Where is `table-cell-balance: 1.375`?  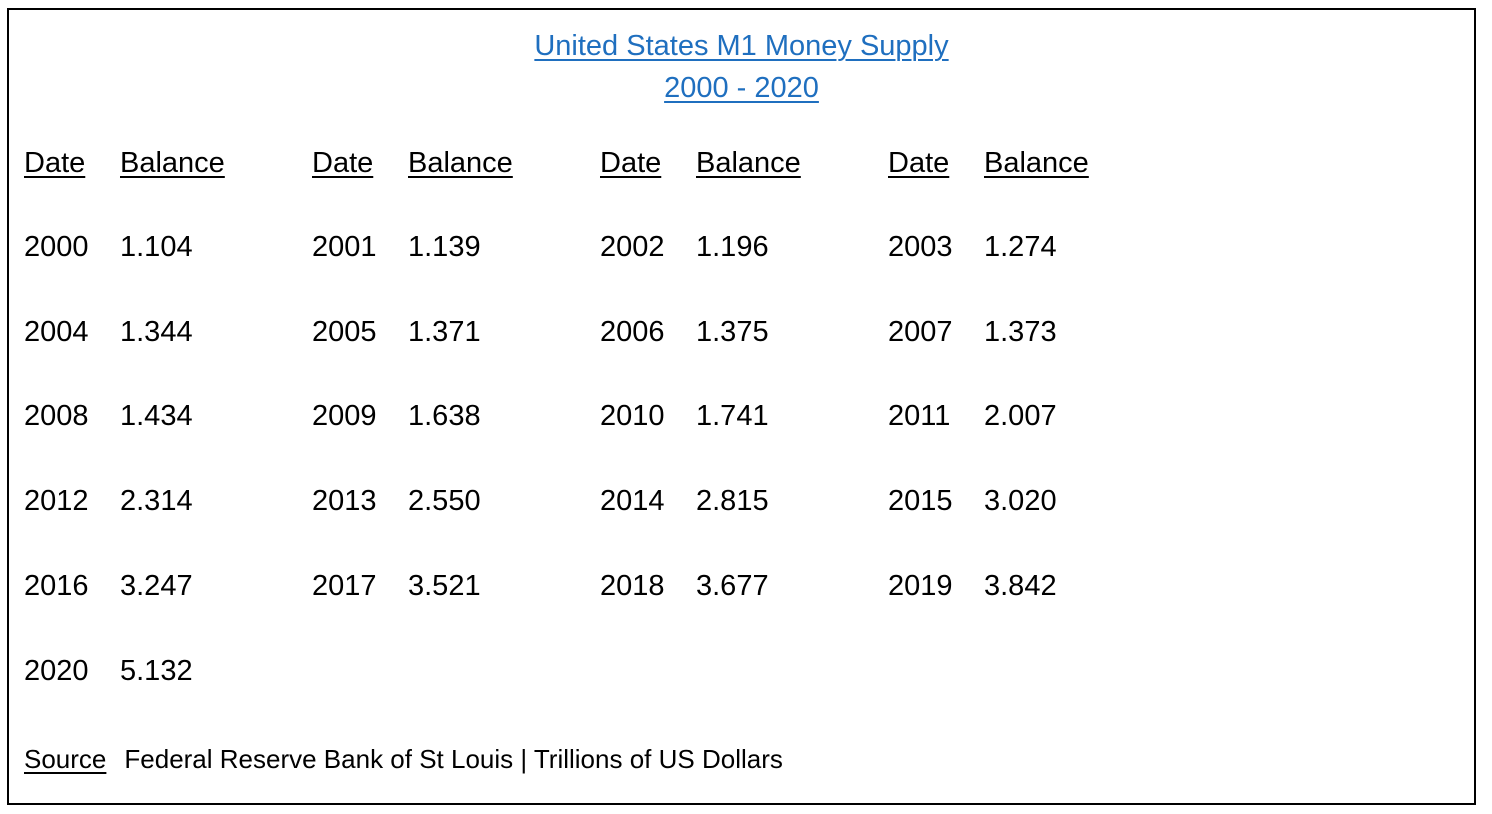 table-cell-balance: 1.375 is located at coordinates (732, 332).